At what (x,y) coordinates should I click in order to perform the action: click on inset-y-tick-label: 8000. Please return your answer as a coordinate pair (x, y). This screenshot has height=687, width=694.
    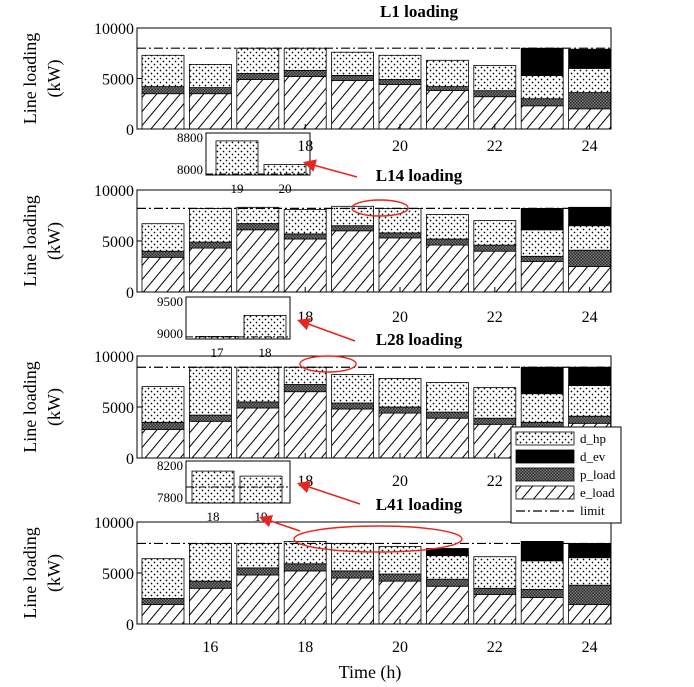
    Looking at the image, I should click on (190, 169).